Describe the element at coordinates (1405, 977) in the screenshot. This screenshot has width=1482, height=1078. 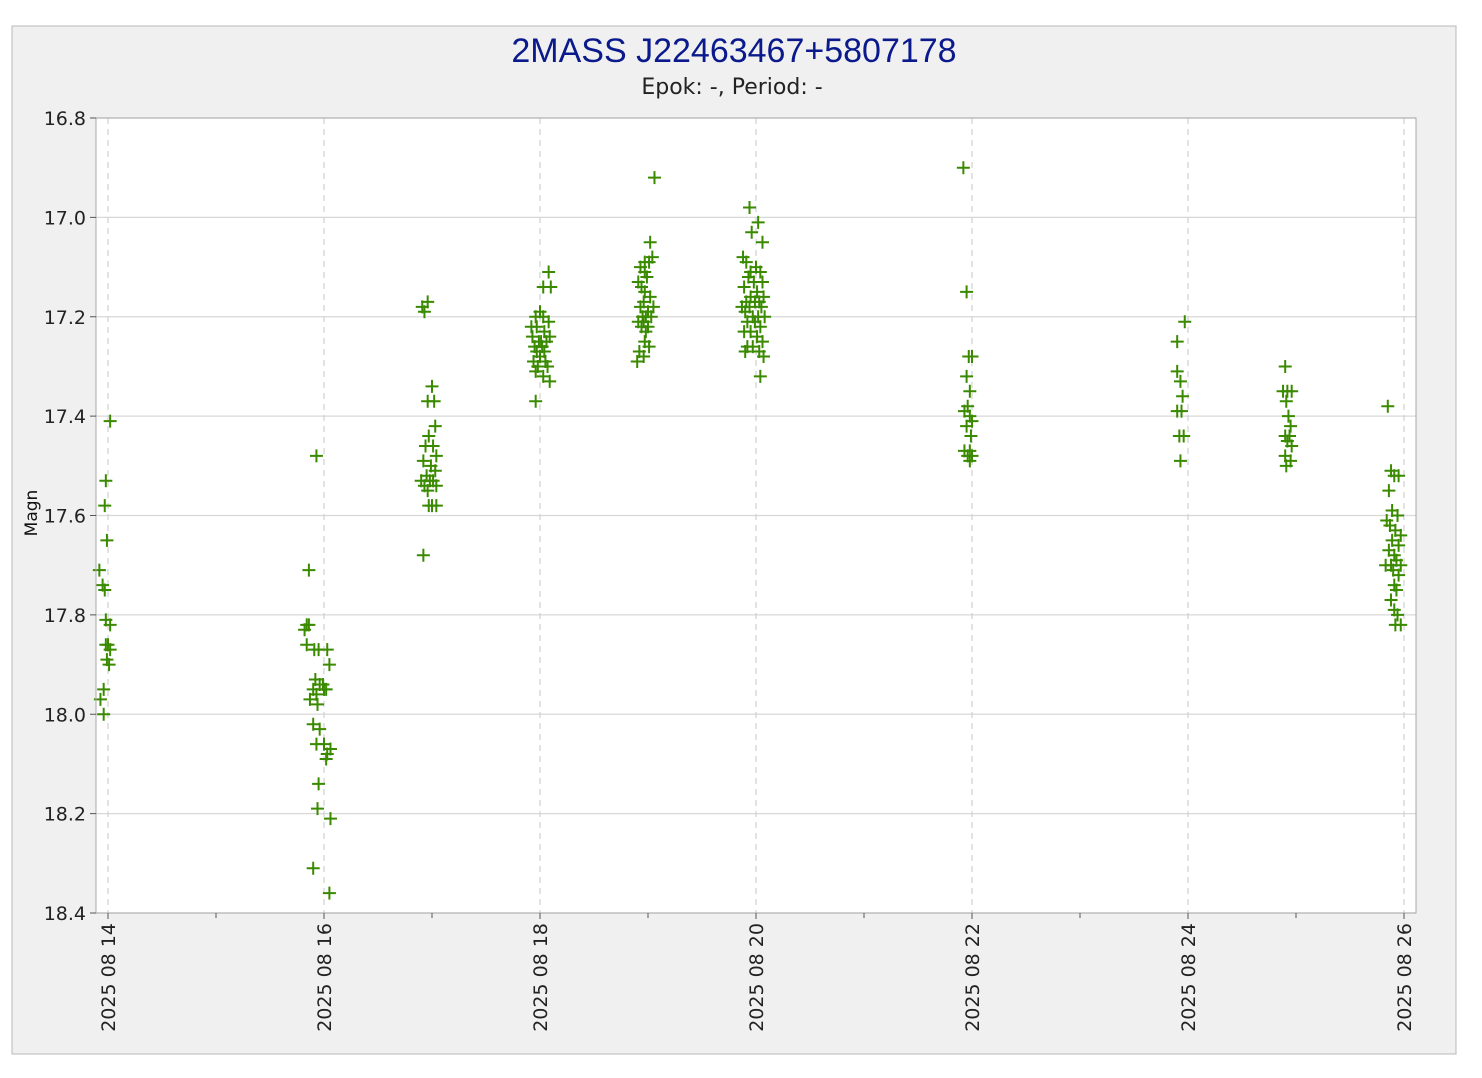
I see `x-tick-label: 2025 08 26` at that location.